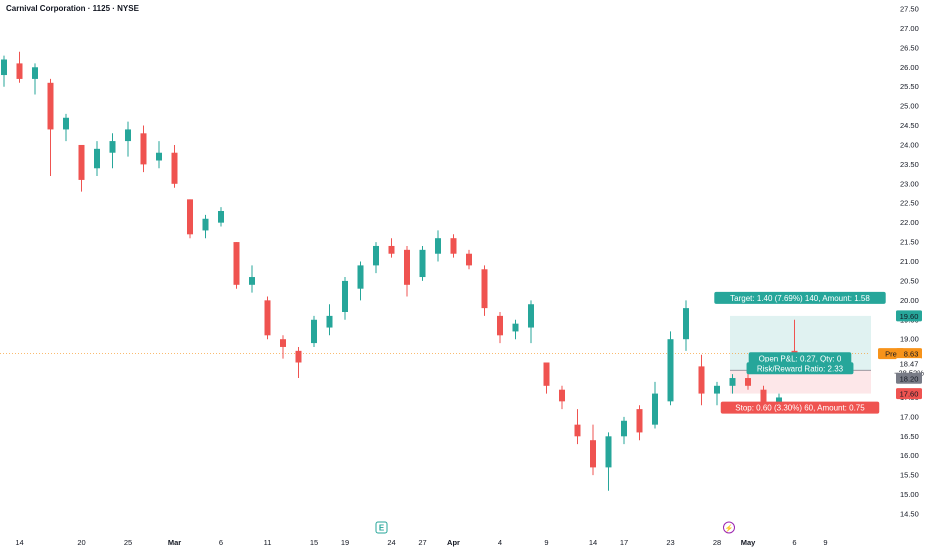  What do you see at coordinates (909, 67) in the screenshot?
I see `y-tick-label: 26.00` at bounding box center [909, 67].